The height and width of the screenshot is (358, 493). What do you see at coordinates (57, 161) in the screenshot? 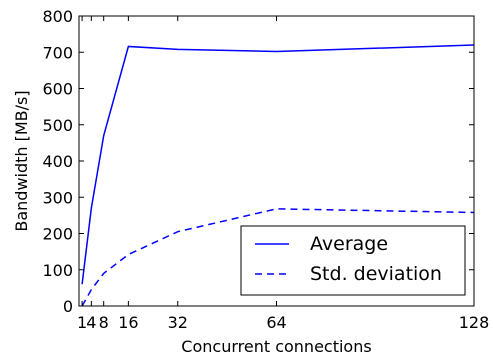
I see `y-tick-label: 400` at bounding box center [57, 161].